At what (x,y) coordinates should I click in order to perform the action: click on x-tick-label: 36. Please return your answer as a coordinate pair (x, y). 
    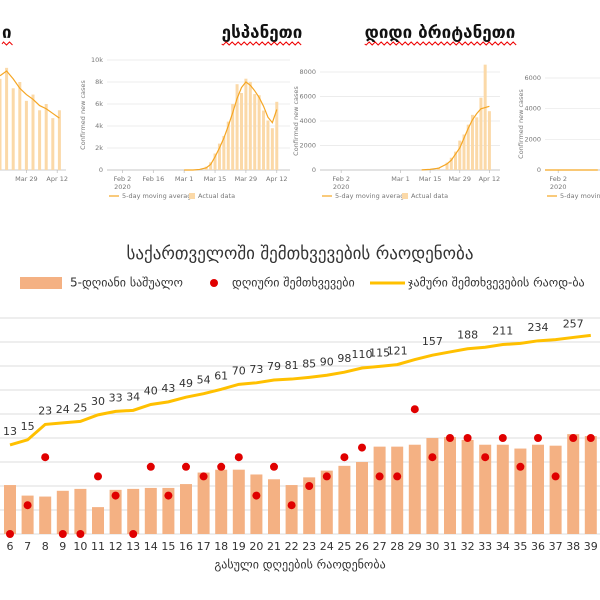
    Looking at the image, I should click on (538, 546).